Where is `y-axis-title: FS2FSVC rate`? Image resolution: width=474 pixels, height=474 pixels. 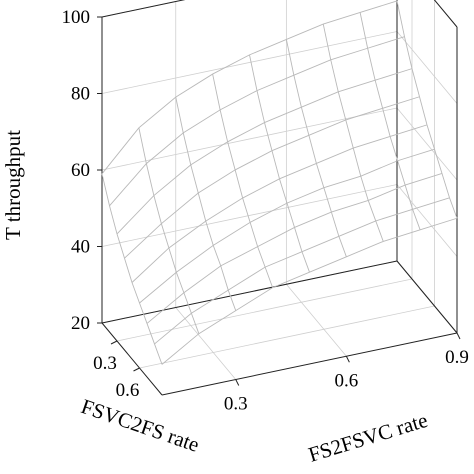
y-axis-title: FS2FSVC rate is located at coordinates (368, 437).